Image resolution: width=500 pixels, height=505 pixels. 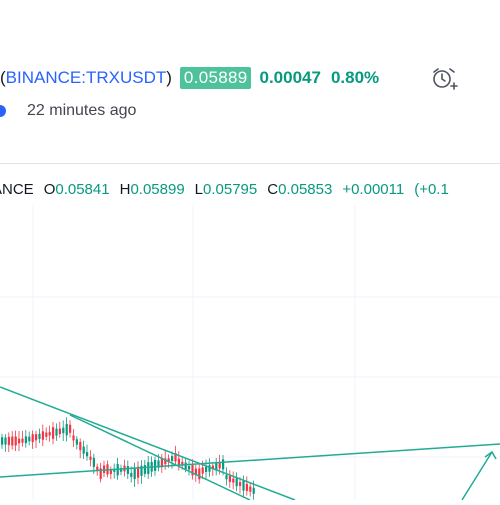 I want to click on descending-trendline-upper, so click(x=148, y=443).